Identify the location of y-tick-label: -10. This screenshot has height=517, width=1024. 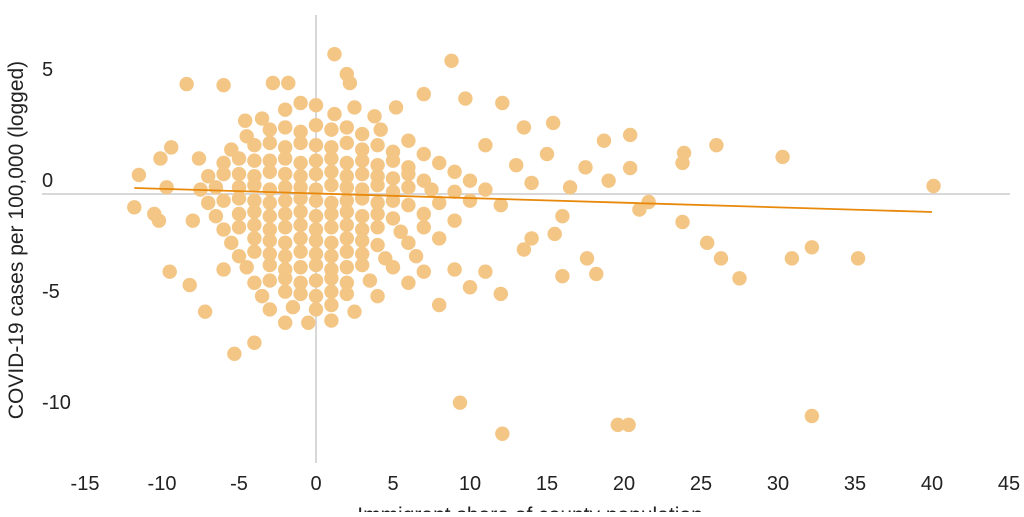
(56, 403).